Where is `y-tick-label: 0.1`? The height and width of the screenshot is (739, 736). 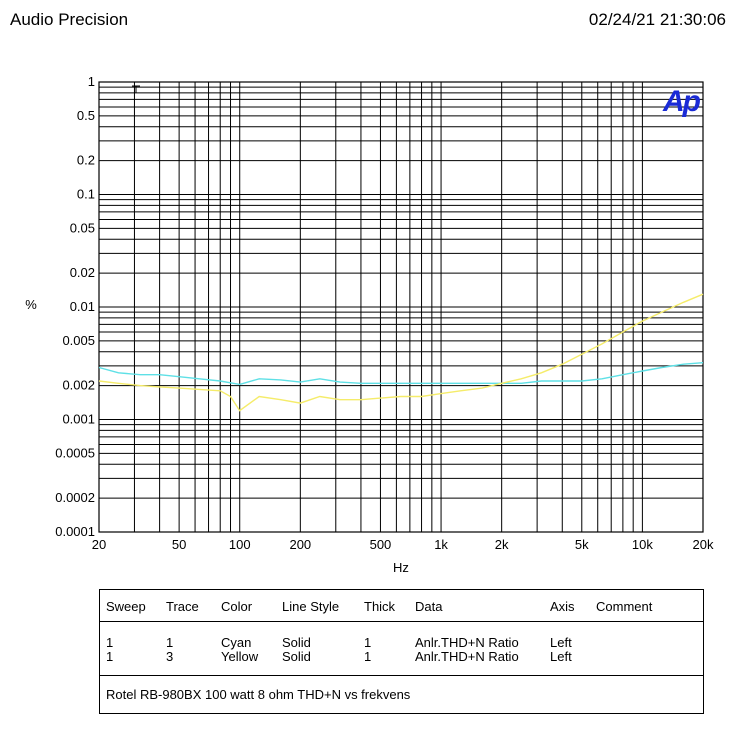 y-tick-label: 0.1 is located at coordinates (86, 194).